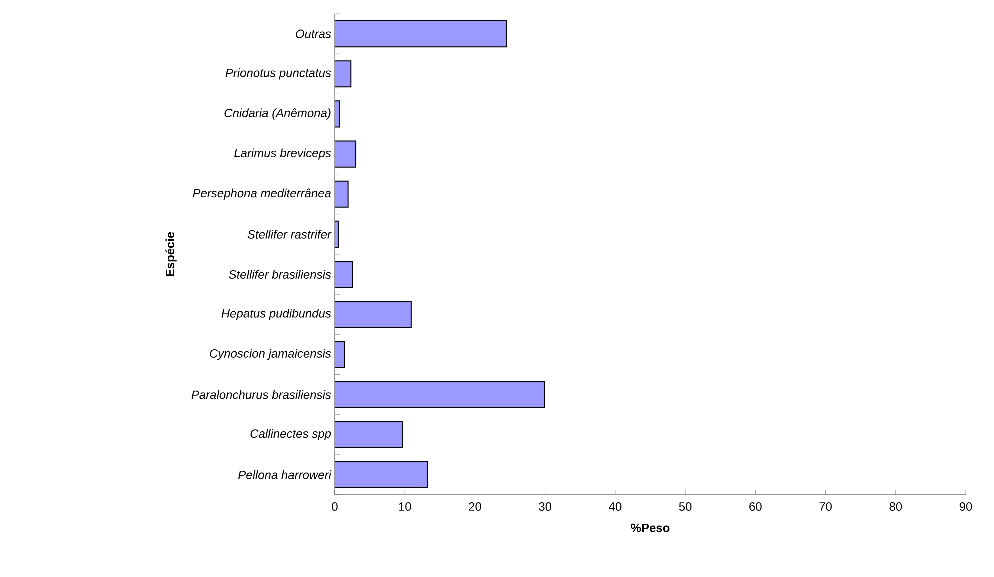 The image size is (994, 577). What do you see at coordinates (475, 507) in the screenshot?
I see `x-tick-label: 20` at bounding box center [475, 507].